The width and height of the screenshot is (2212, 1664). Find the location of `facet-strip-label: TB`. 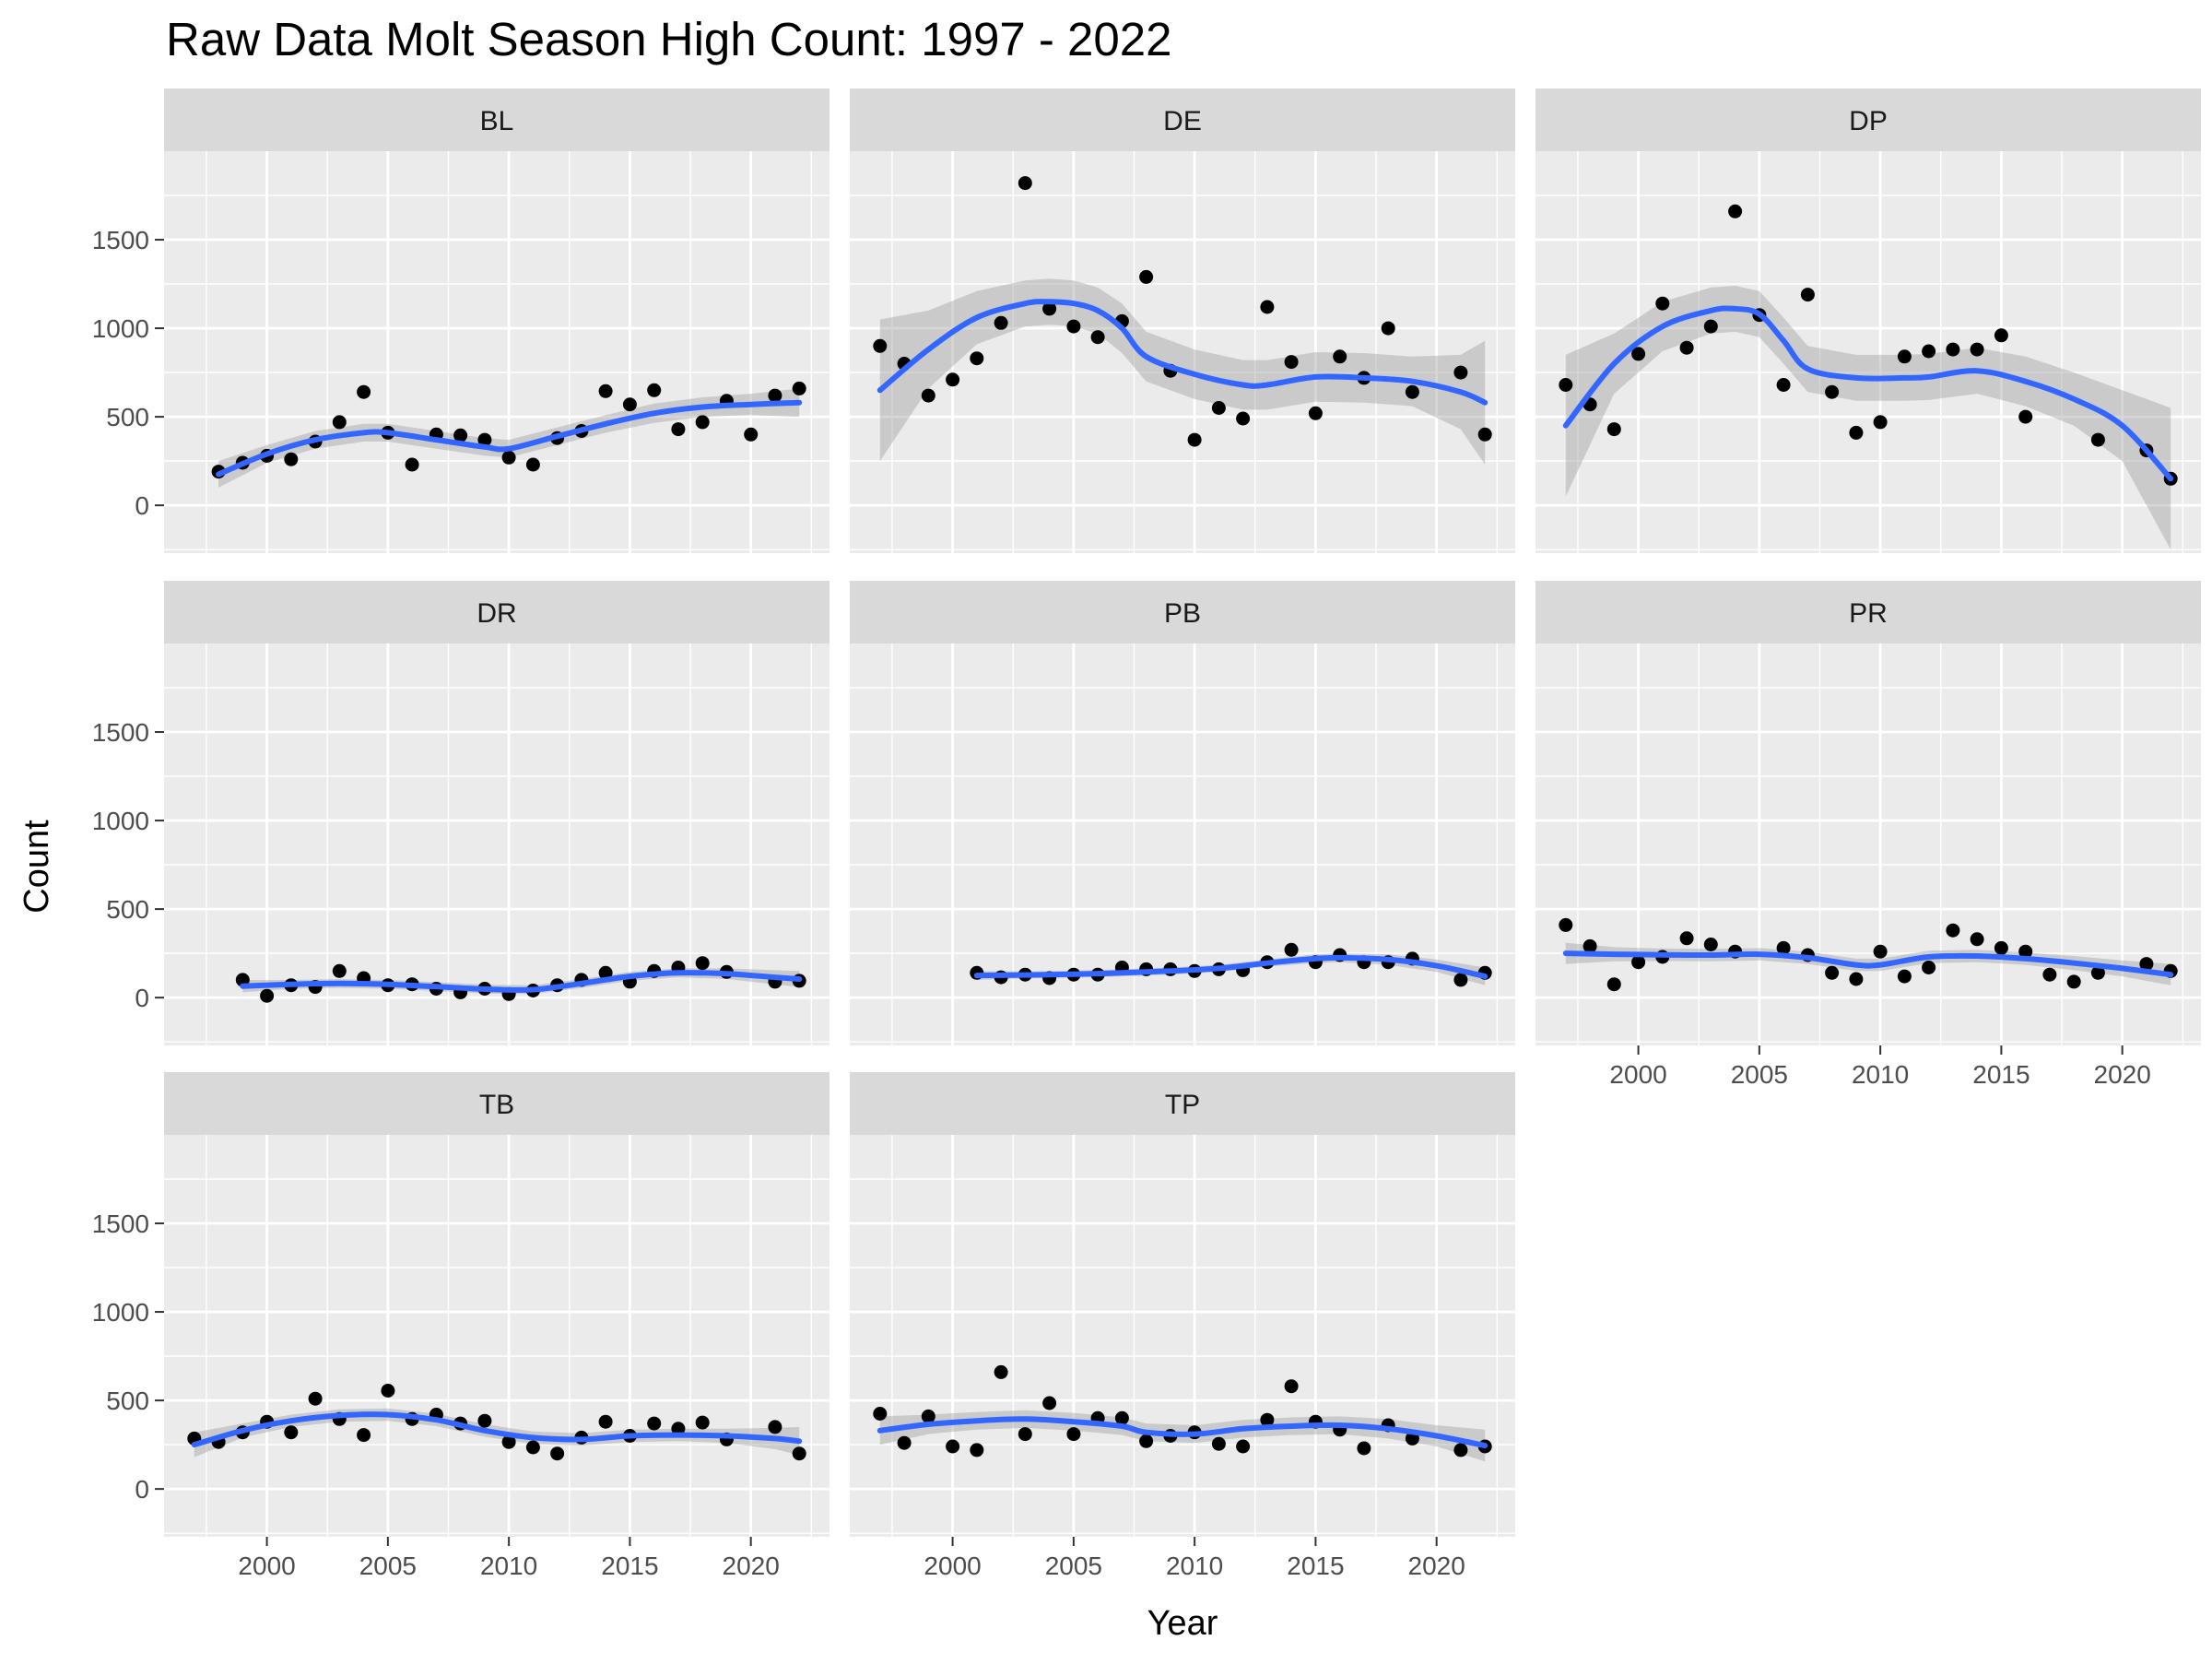

facet-strip-label: TB is located at coordinates (496, 1105).